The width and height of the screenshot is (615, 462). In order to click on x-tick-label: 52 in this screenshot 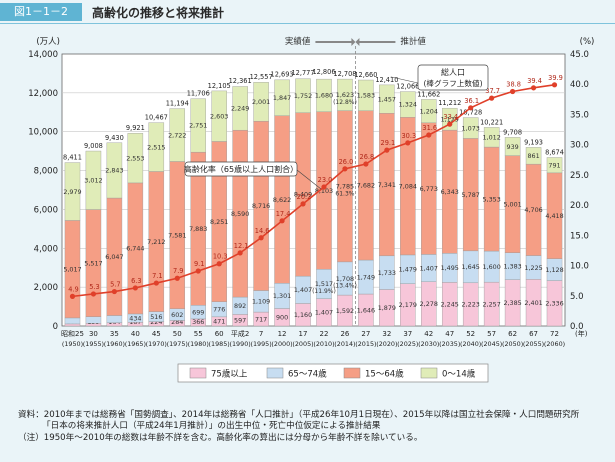, I will do `click(470, 334)`.